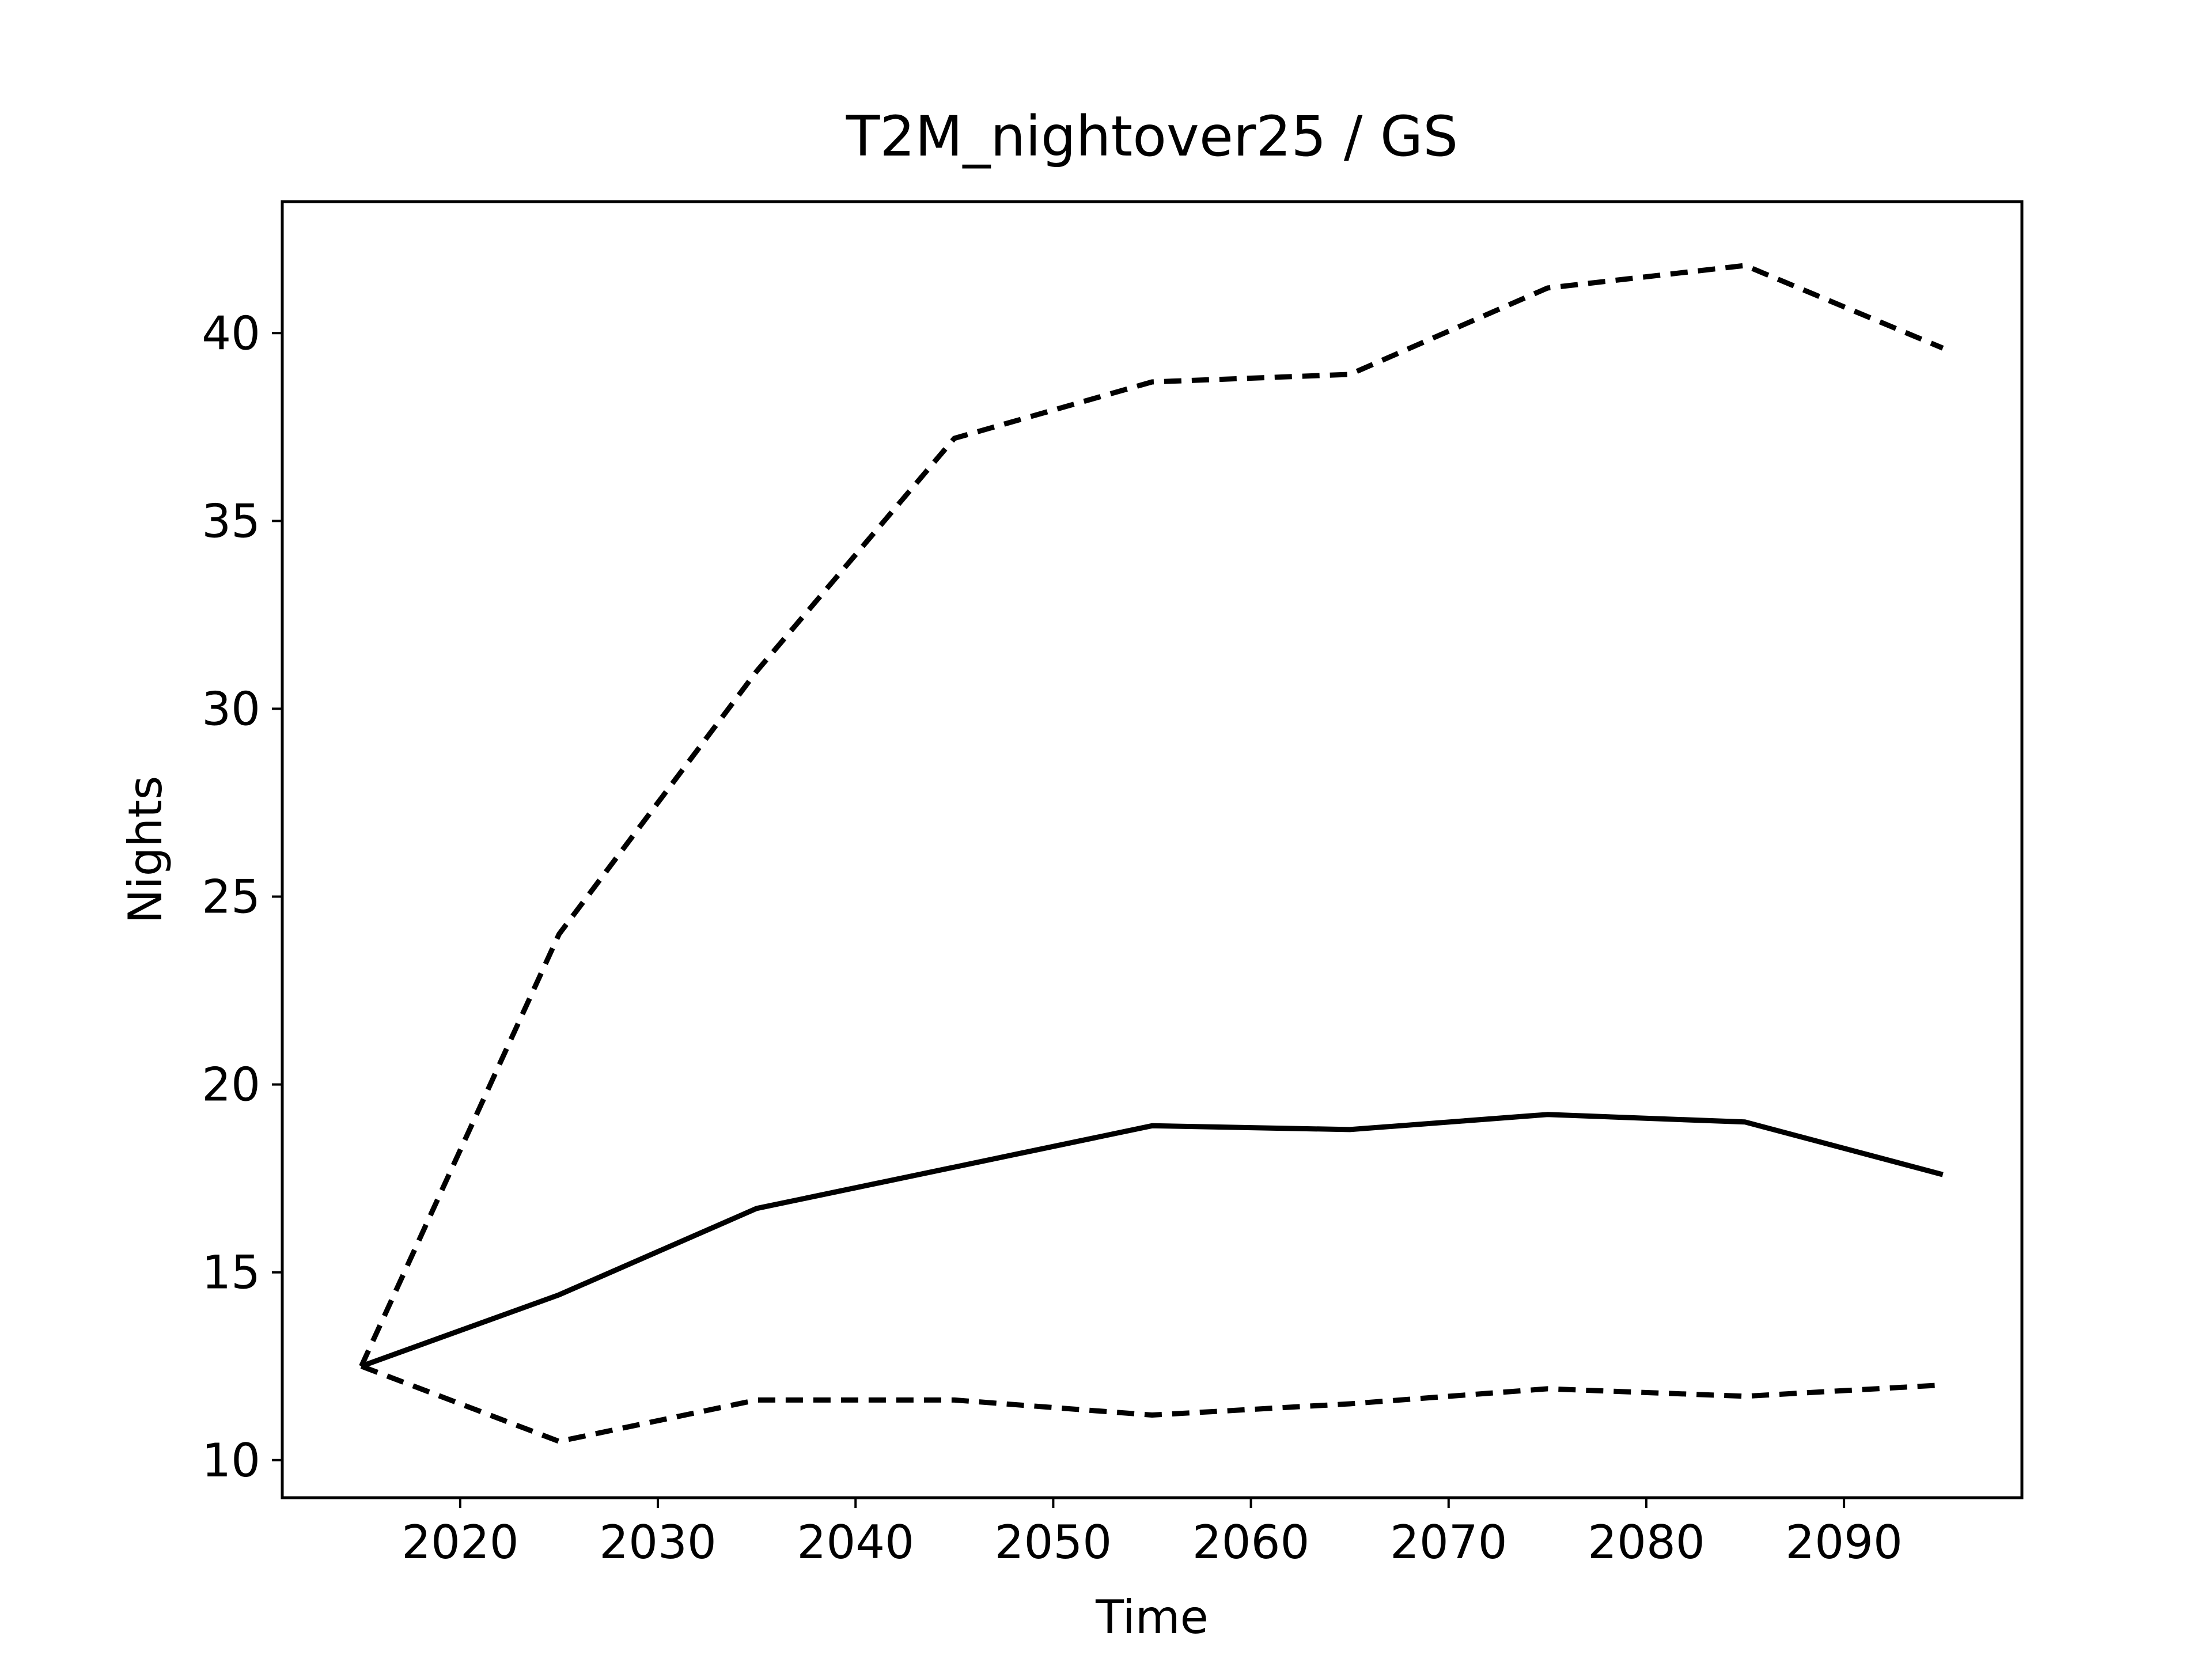 The image size is (2212, 1659). Describe the element at coordinates (231, 1273) in the screenshot. I see `y-tick-label: 15` at that location.